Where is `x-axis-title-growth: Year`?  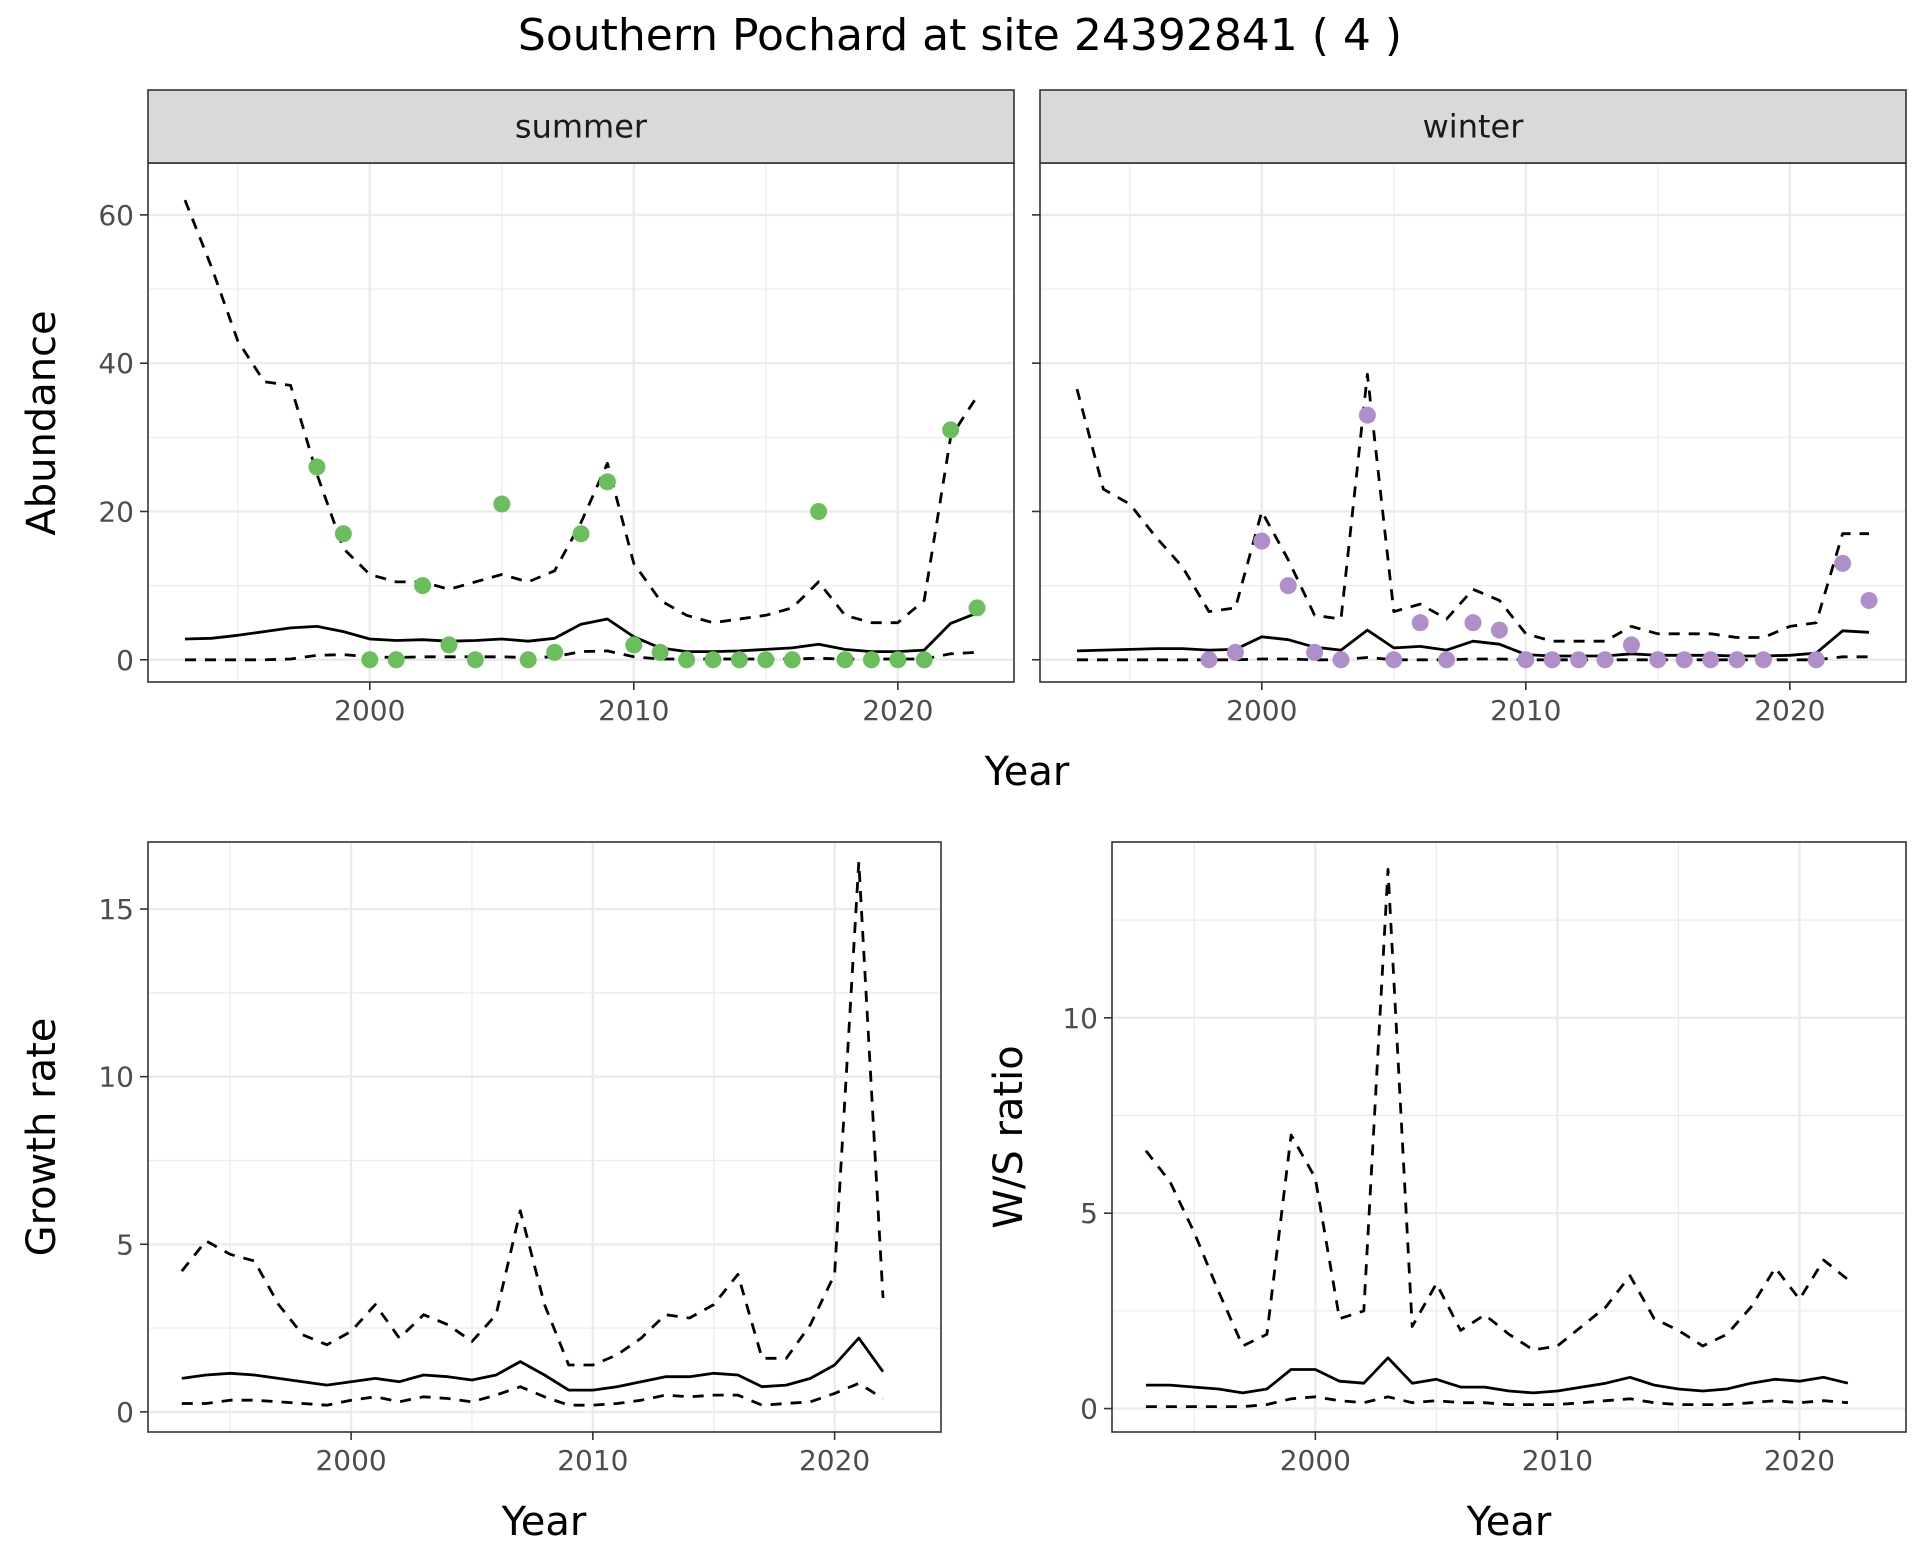
x-axis-title-growth: Year is located at coordinates (544, 1522).